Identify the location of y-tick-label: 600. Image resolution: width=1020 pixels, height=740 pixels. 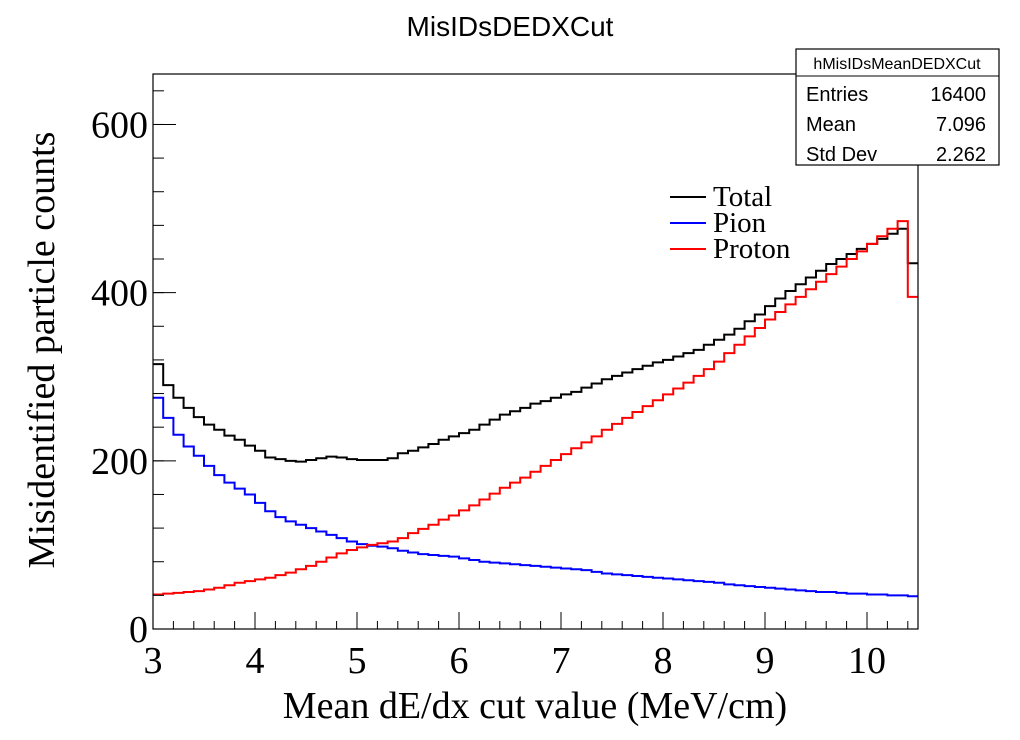
(119, 125).